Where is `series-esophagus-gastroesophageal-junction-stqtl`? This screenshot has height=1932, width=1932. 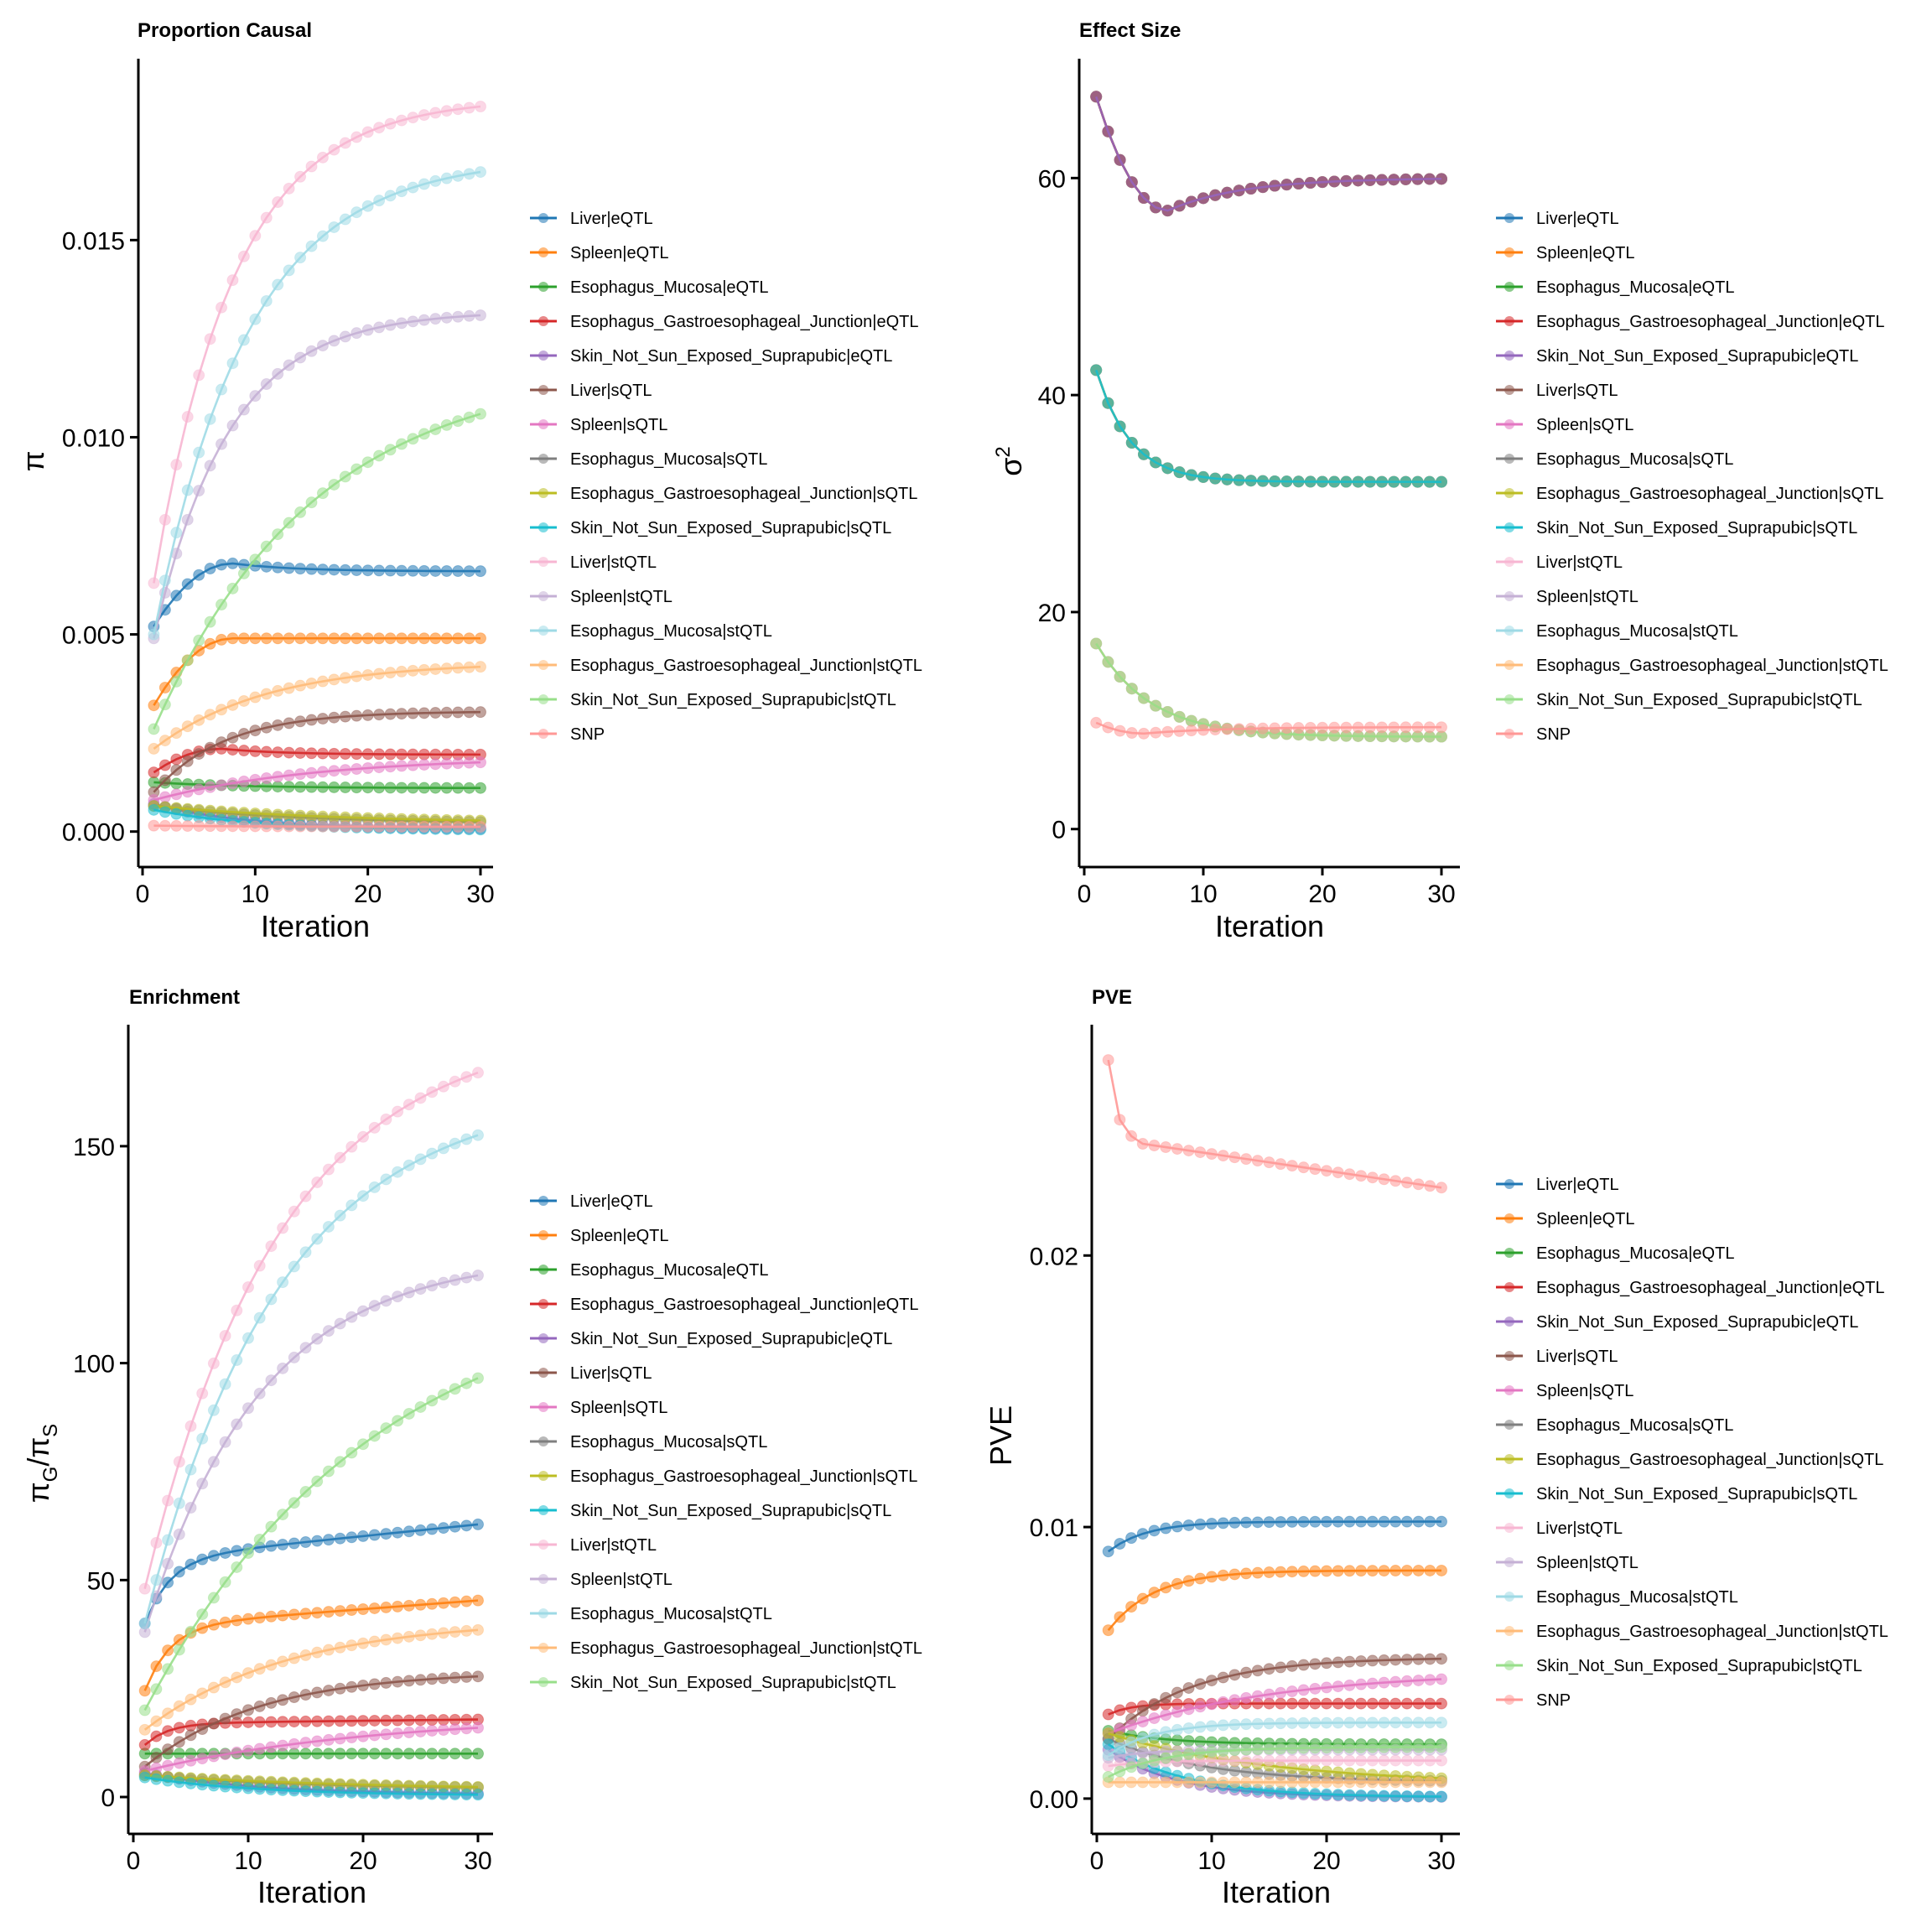 series-esophagus-gastroesophageal-junction-stqtl is located at coordinates (1274, 1782).